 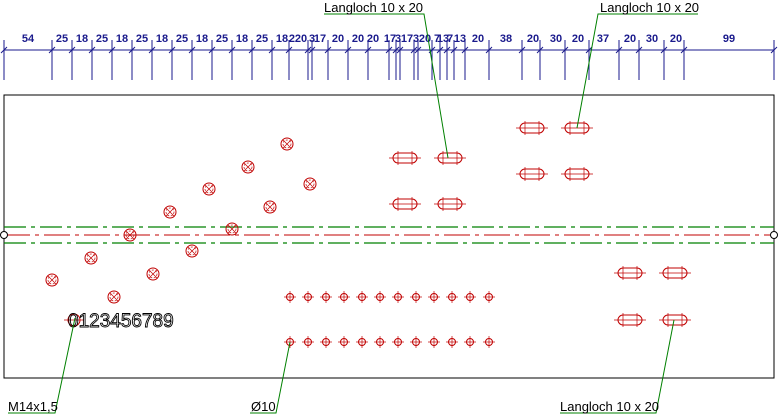 I want to click on dimension-label: 37, so click(x=603, y=39).